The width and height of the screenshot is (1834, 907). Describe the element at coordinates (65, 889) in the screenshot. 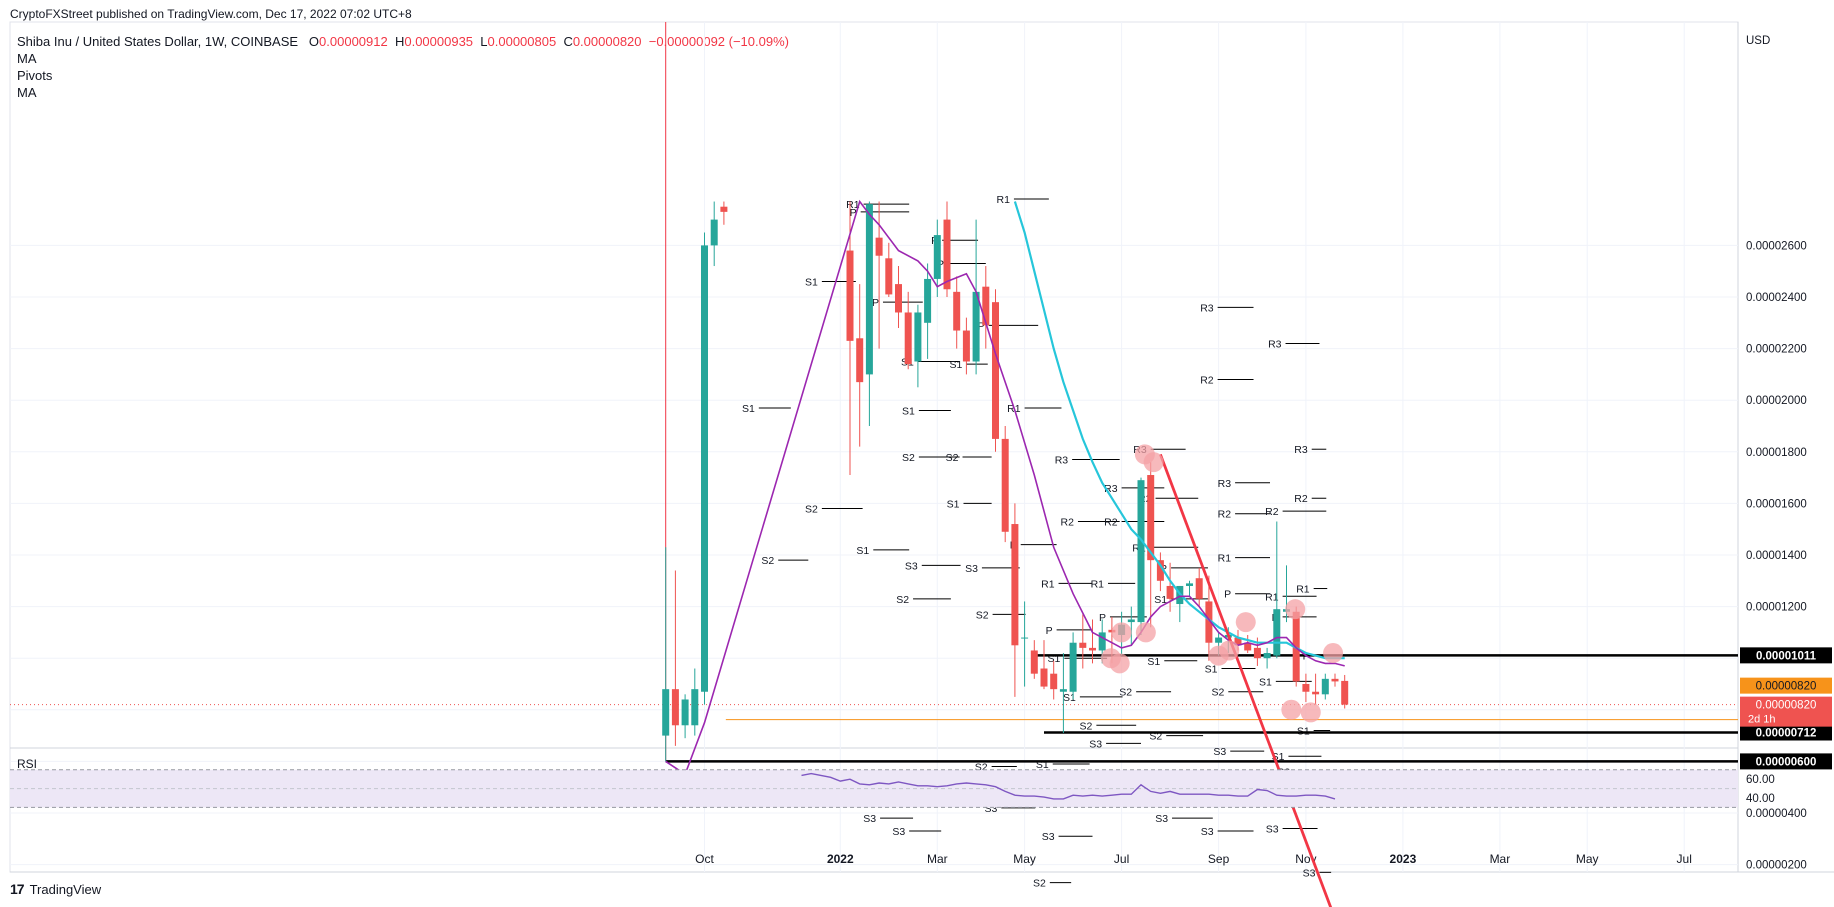

I see `footer-brand: TradingView` at that location.